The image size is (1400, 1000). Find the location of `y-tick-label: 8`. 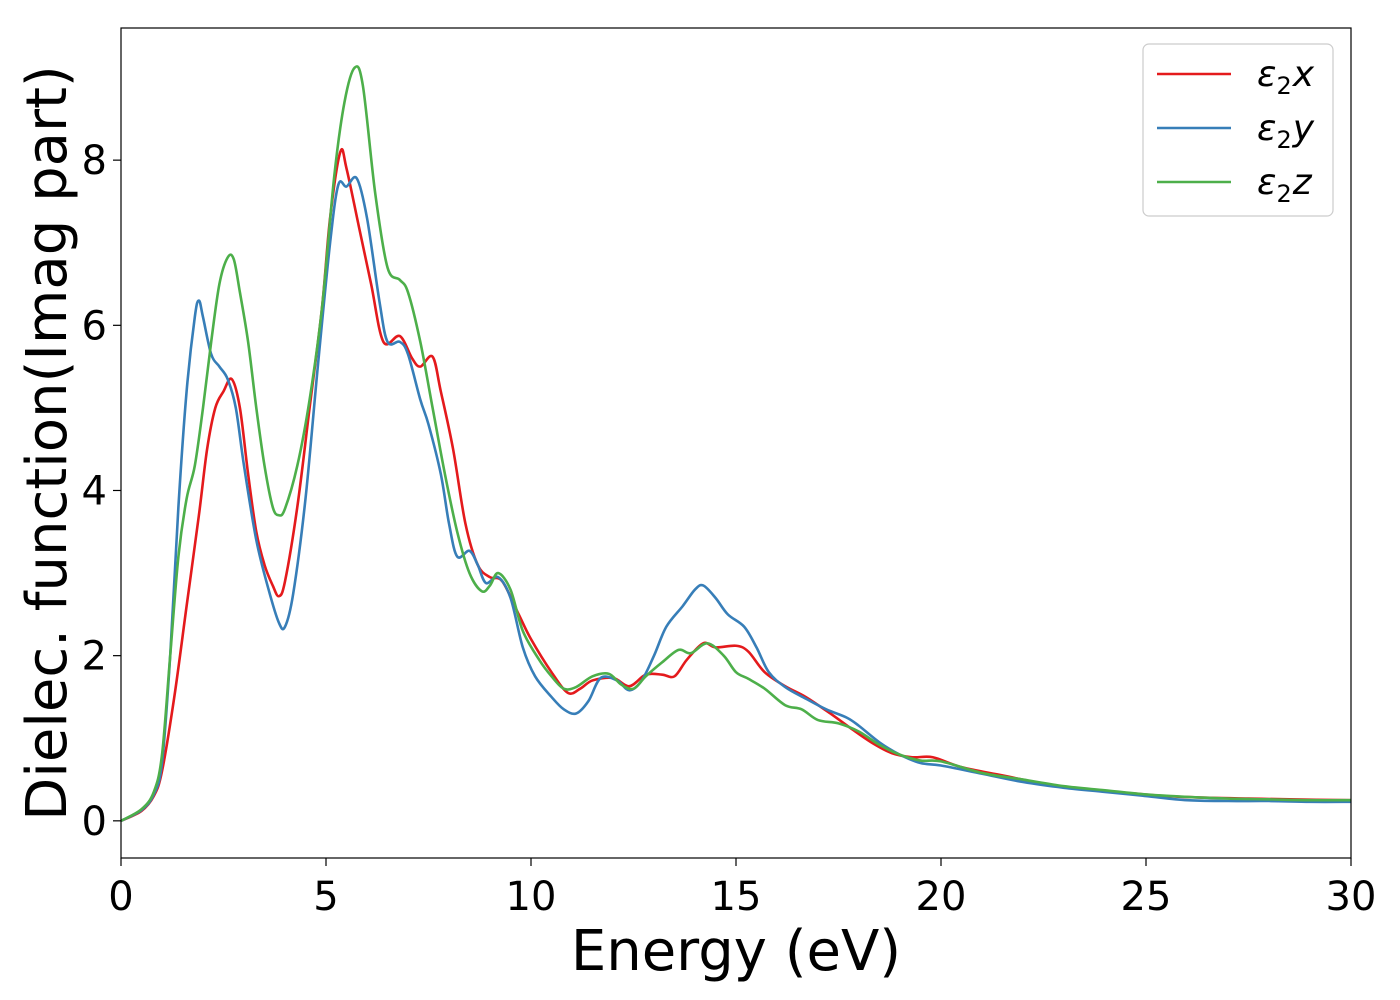

y-tick-label: 8 is located at coordinates (94, 161).